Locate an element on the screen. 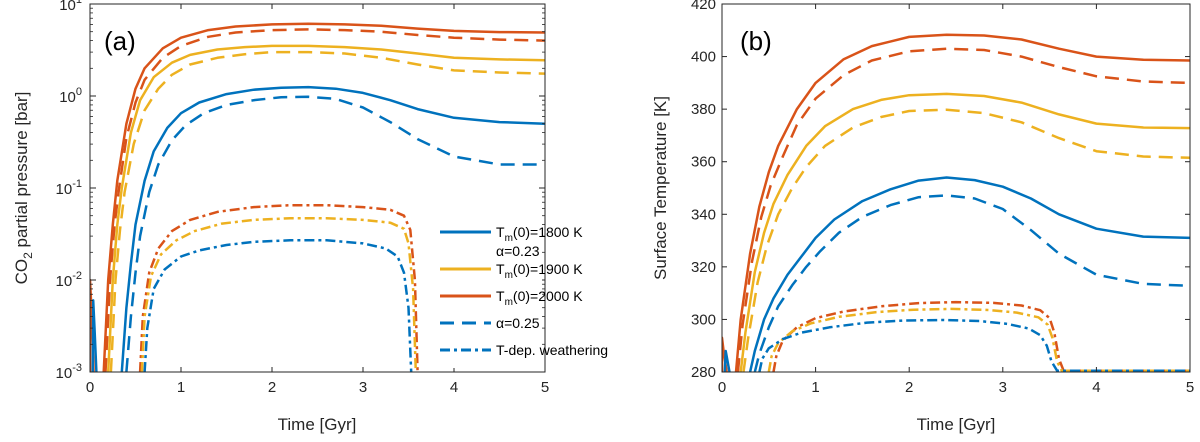  y-tick-label: 360 is located at coordinates (703, 162).